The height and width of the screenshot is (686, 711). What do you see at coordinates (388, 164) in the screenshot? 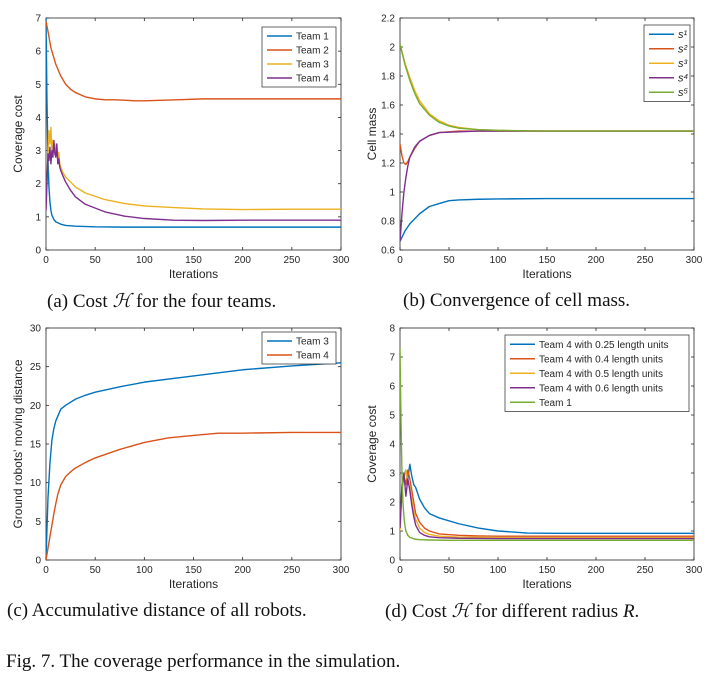
I see `y-tick-label-b-3: 1.2` at bounding box center [388, 164].